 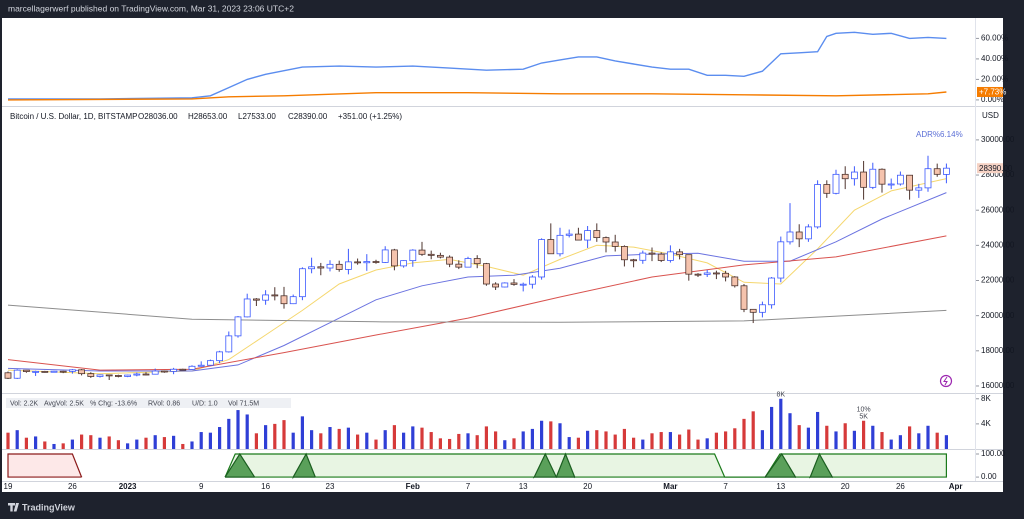 What do you see at coordinates (990, 115) in the screenshot?
I see `price-unit: USD` at bounding box center [990, 115].